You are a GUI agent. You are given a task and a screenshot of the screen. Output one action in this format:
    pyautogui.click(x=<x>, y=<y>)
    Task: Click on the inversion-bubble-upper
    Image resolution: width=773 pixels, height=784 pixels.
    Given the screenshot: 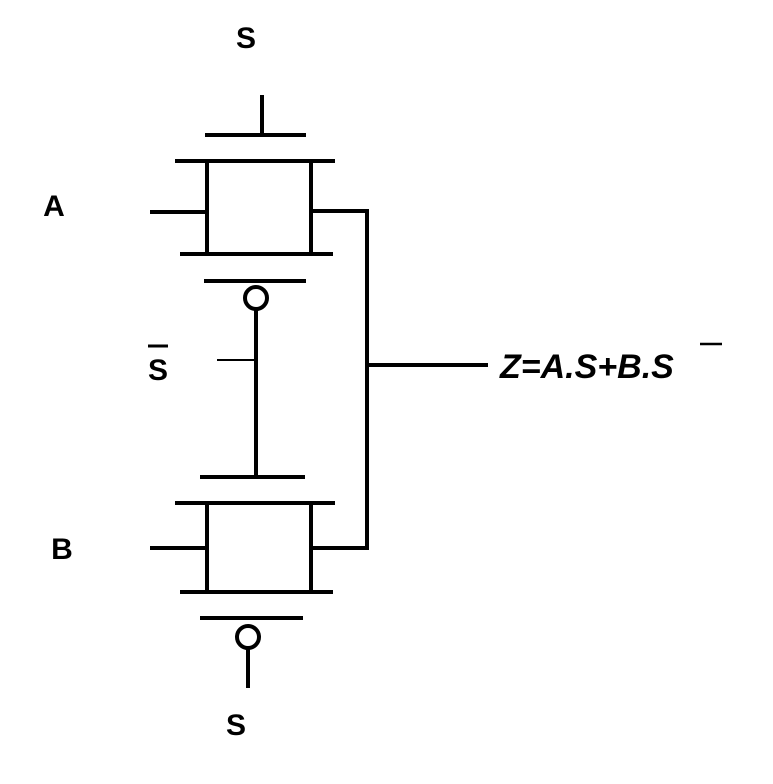 What is the action you would take?
    pyautogui.click(x=256, y=298)
    